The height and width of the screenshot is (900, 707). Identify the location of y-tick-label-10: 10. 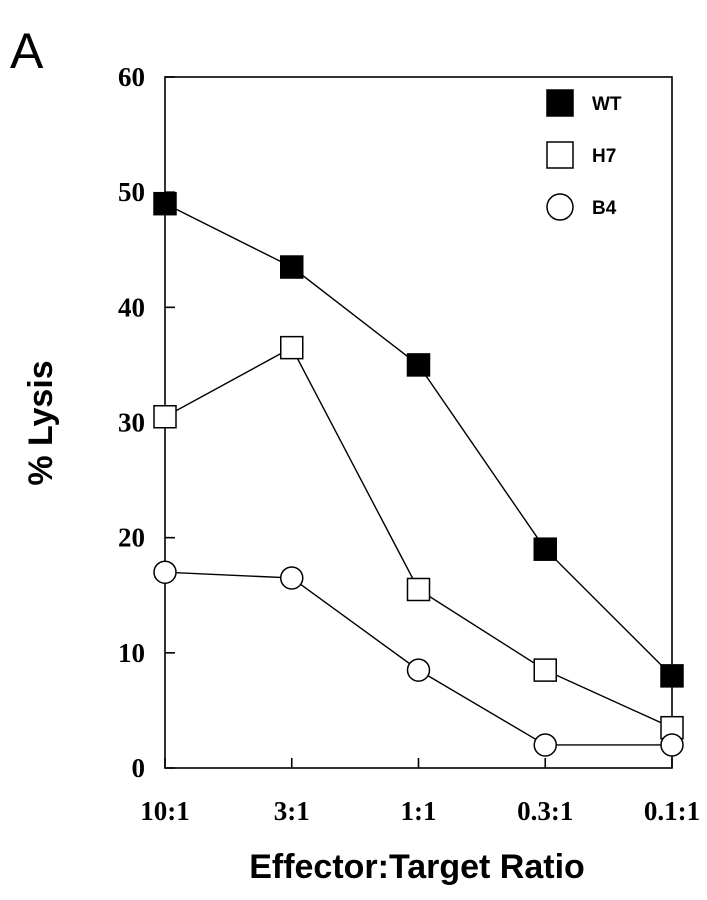
(131, 653).